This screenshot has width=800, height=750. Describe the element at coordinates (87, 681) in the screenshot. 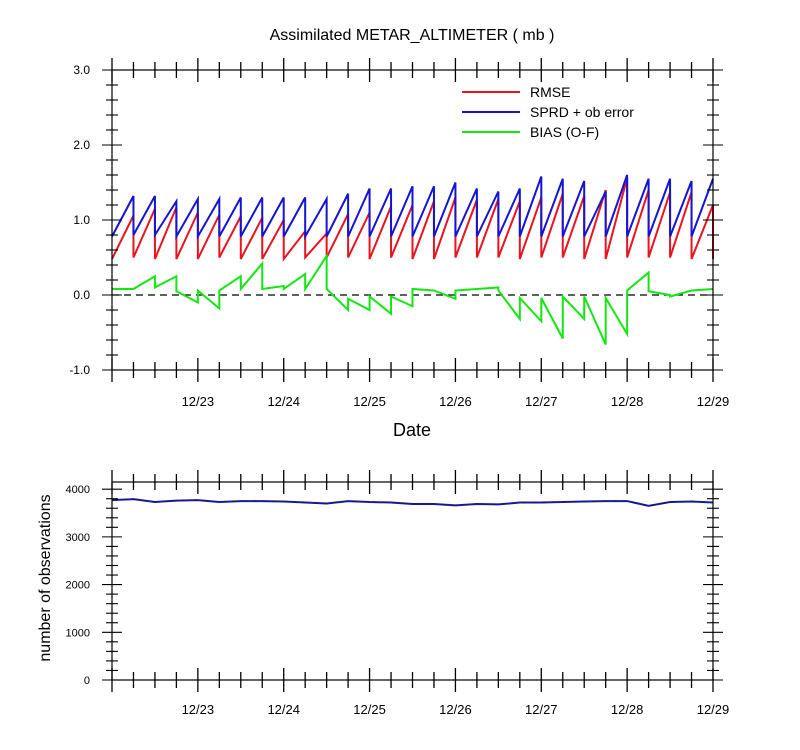

I see `y-tick-label: 0` at that location.